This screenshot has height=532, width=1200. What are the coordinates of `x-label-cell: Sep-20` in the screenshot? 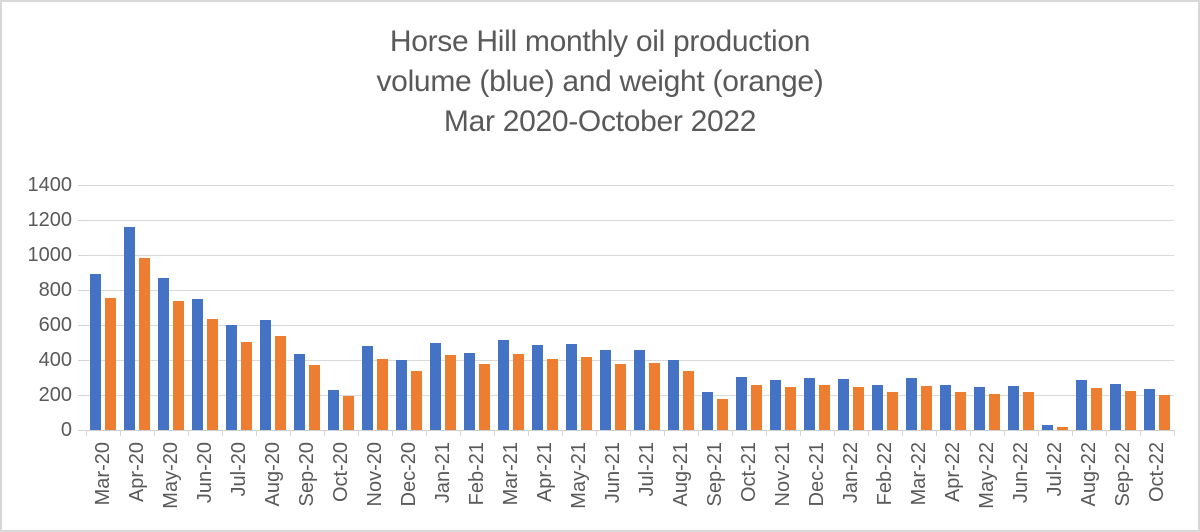 It's located at (307, 486).